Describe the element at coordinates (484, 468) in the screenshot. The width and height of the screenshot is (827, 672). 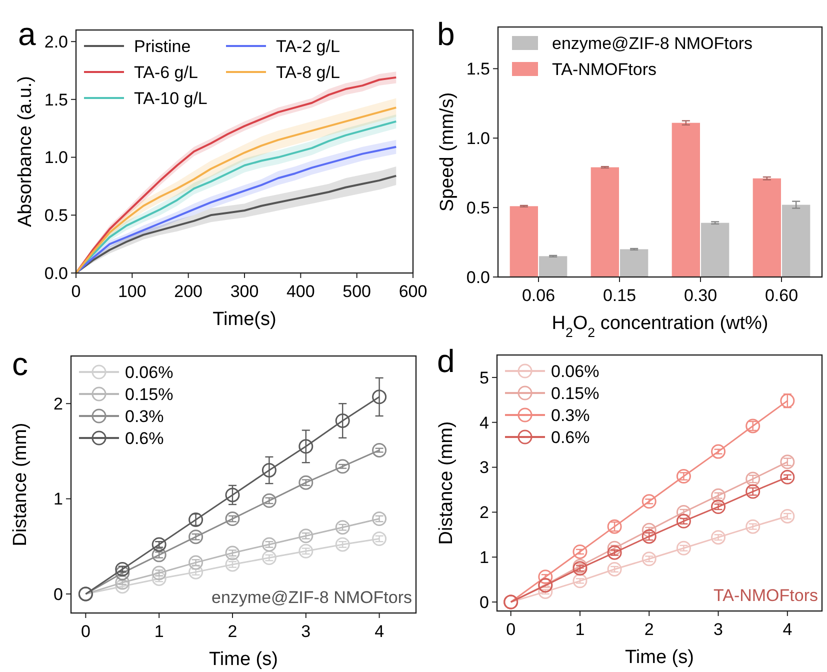
I see `y-tick-label: 3` at that location.